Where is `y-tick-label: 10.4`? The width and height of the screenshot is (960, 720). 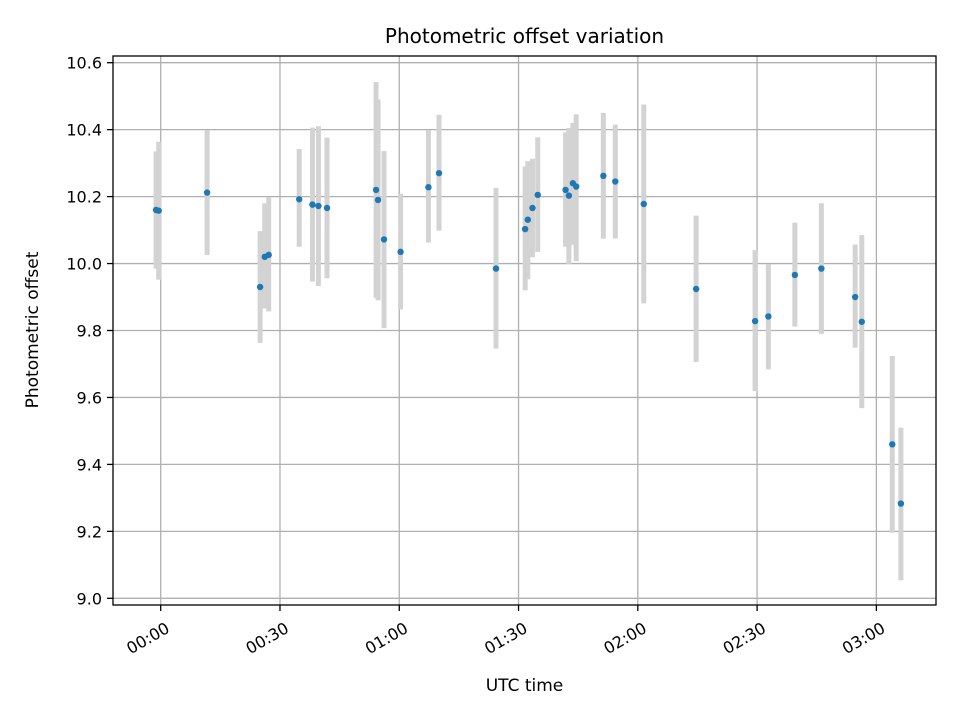
y-tick-label: 10.4 is located at coordinates (84, 130).